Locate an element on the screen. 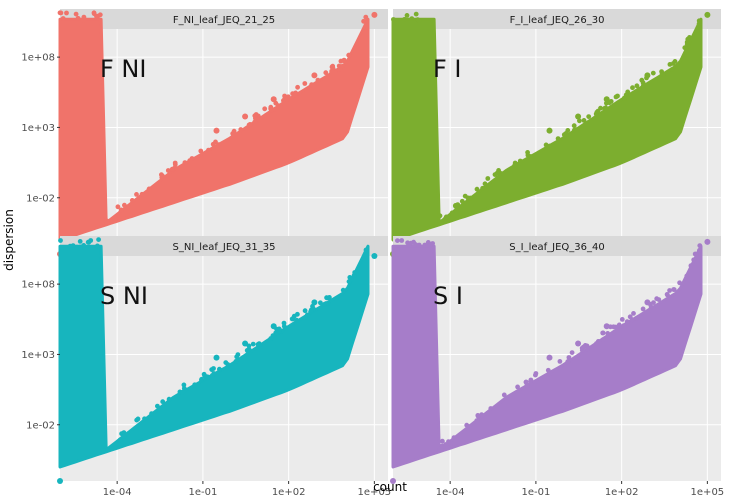 This screenshot has height=497, width=731. y-axis-title: dispersion is located at coordinates (9, 240).